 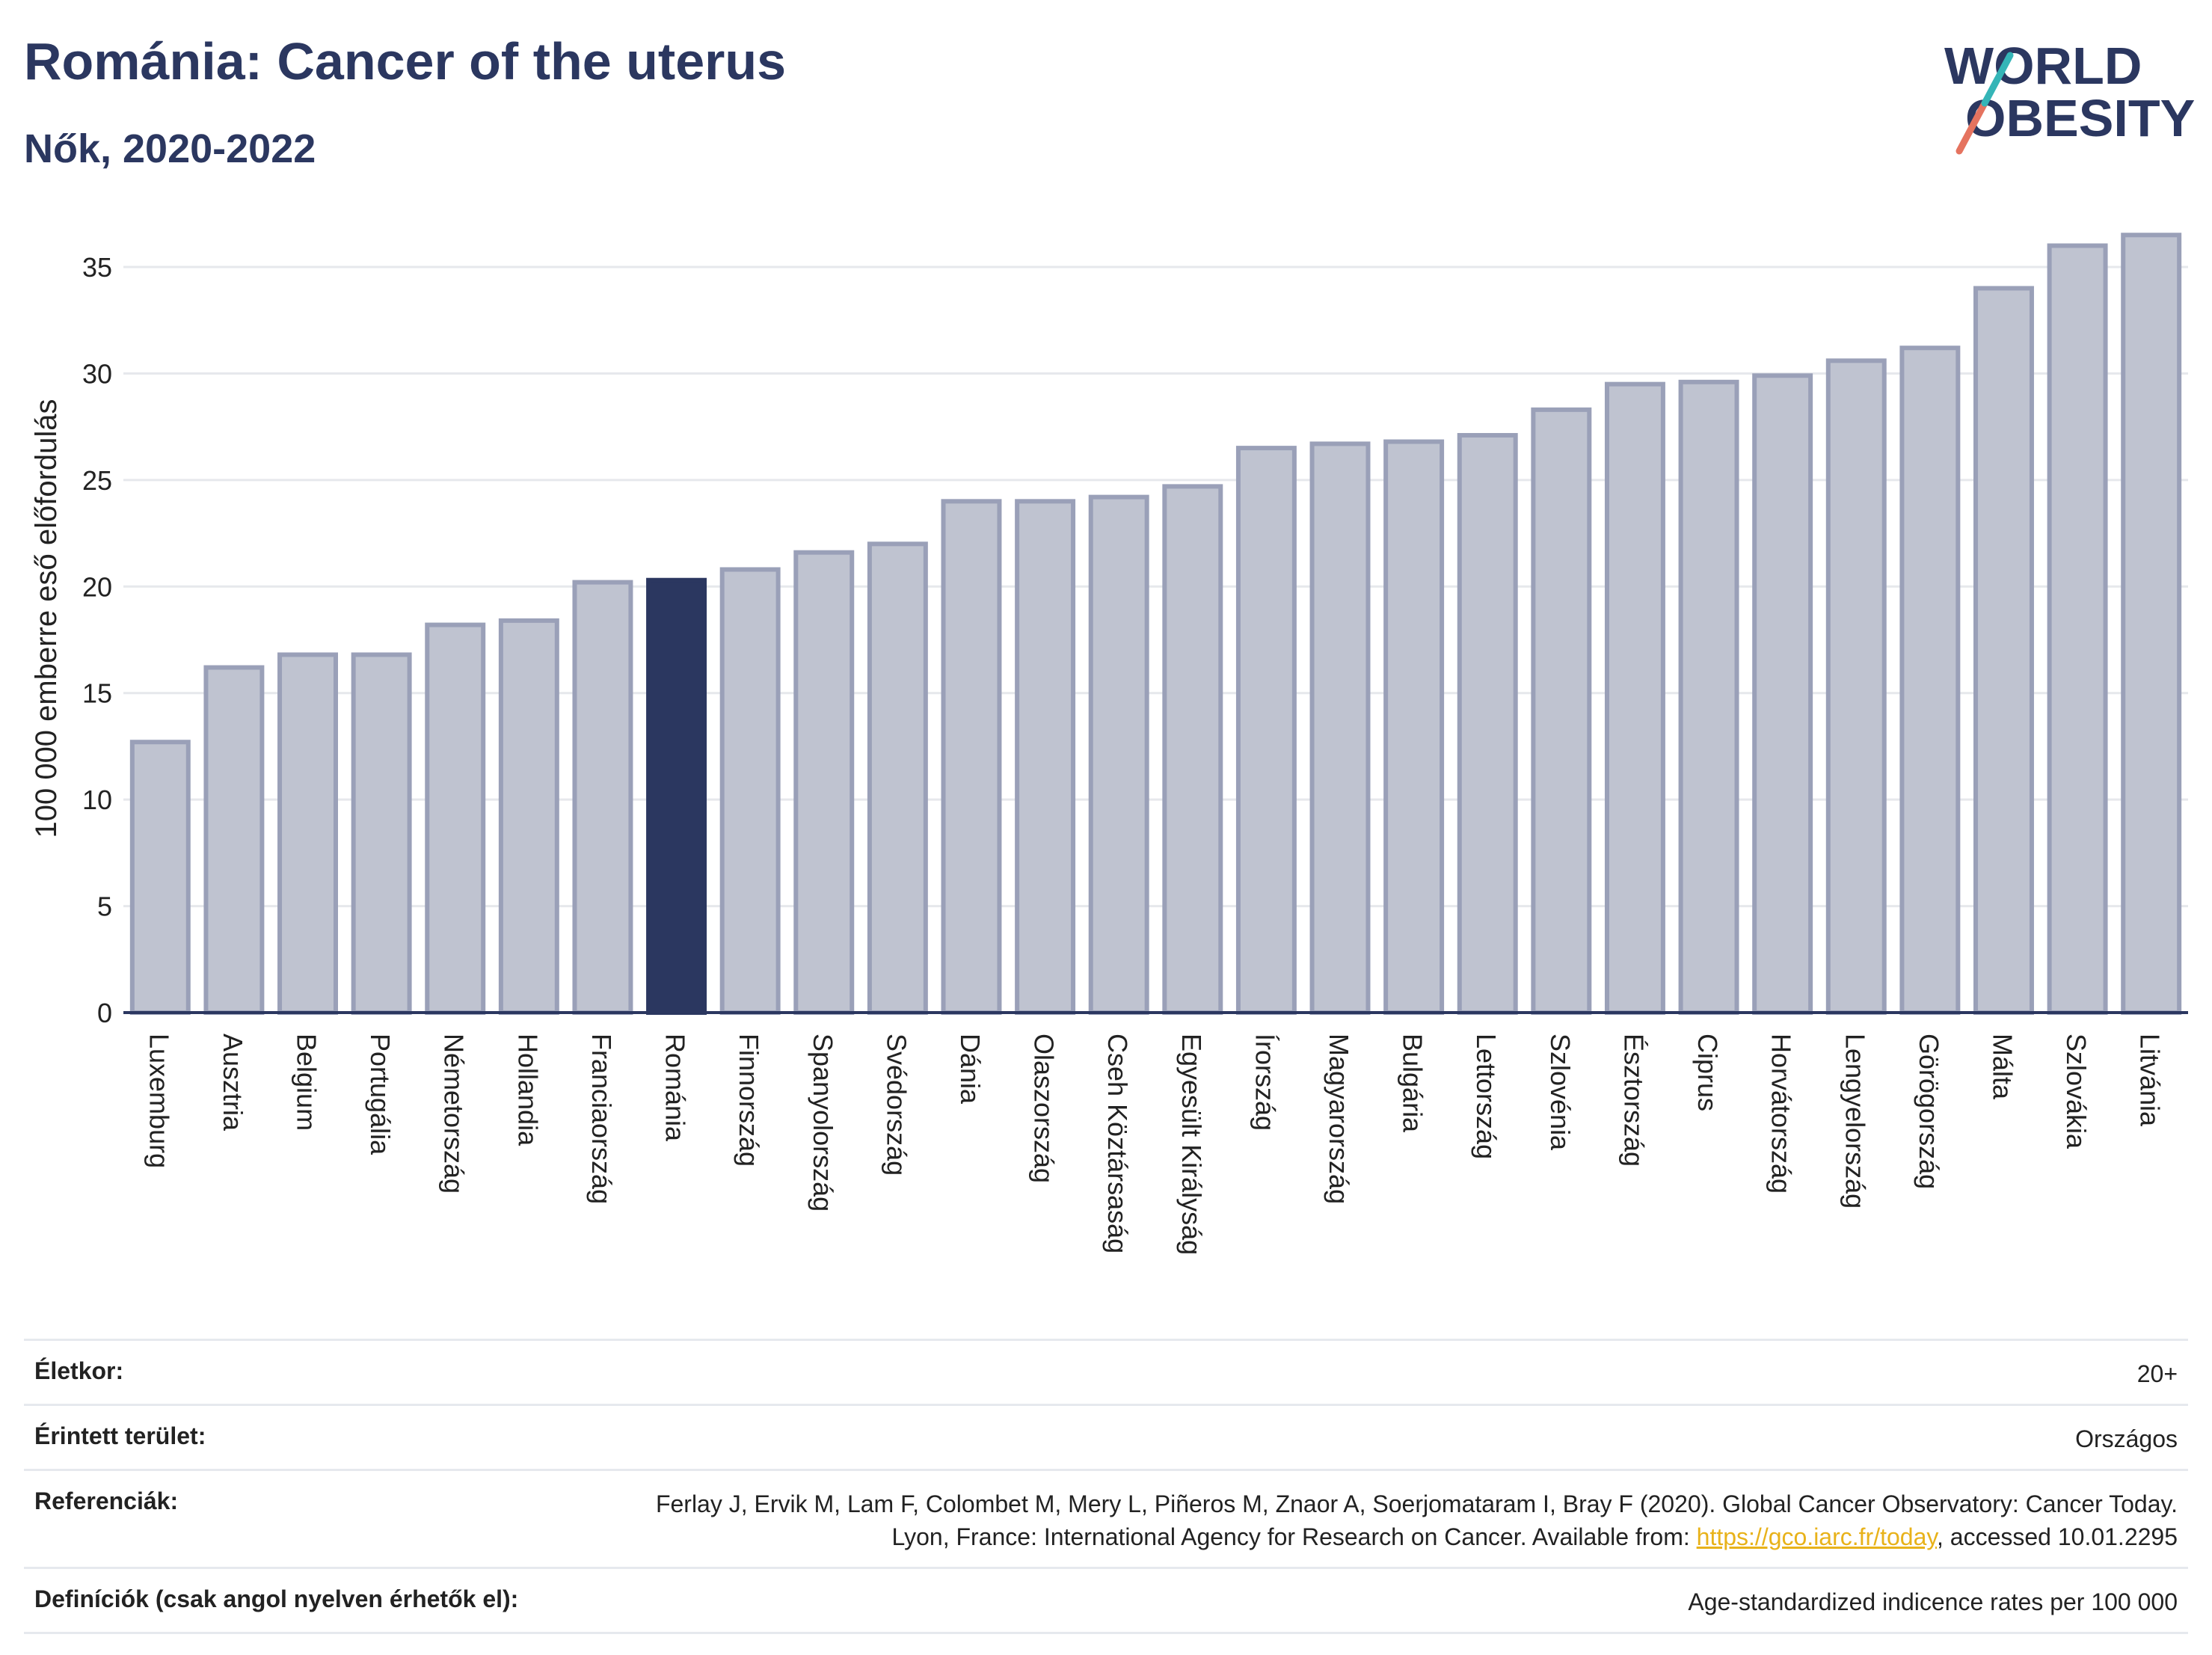 What do you see at coordinates (2043, 66) in the screenshot?
I see `logo-line1: WORLD` at bounding box center [2043, 66].